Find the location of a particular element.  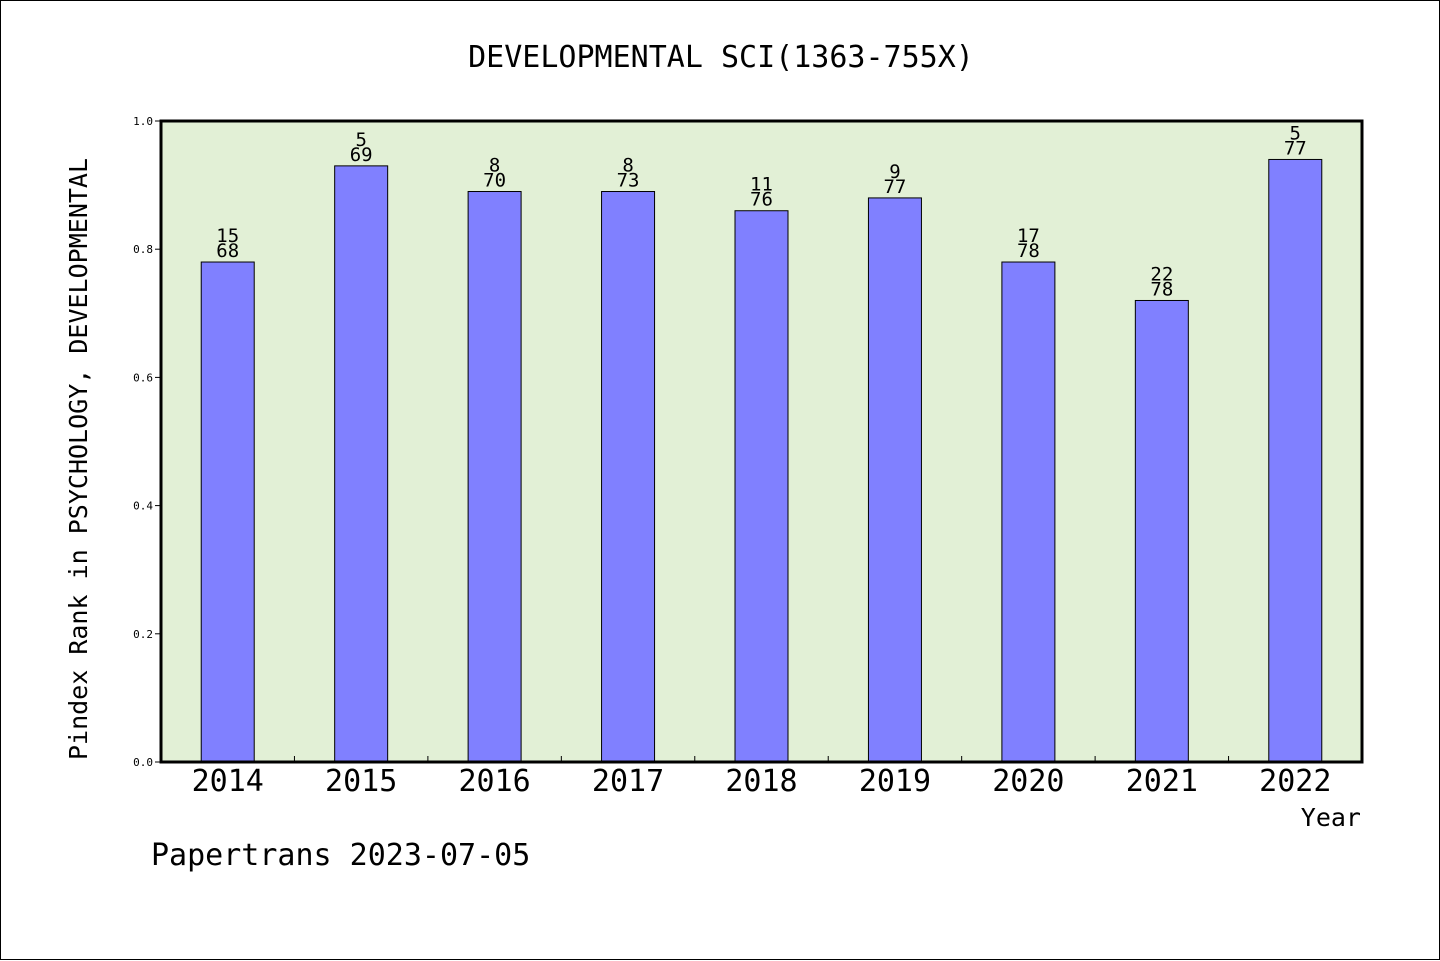

rank-label: 11 is located at coordinates (761, 185).